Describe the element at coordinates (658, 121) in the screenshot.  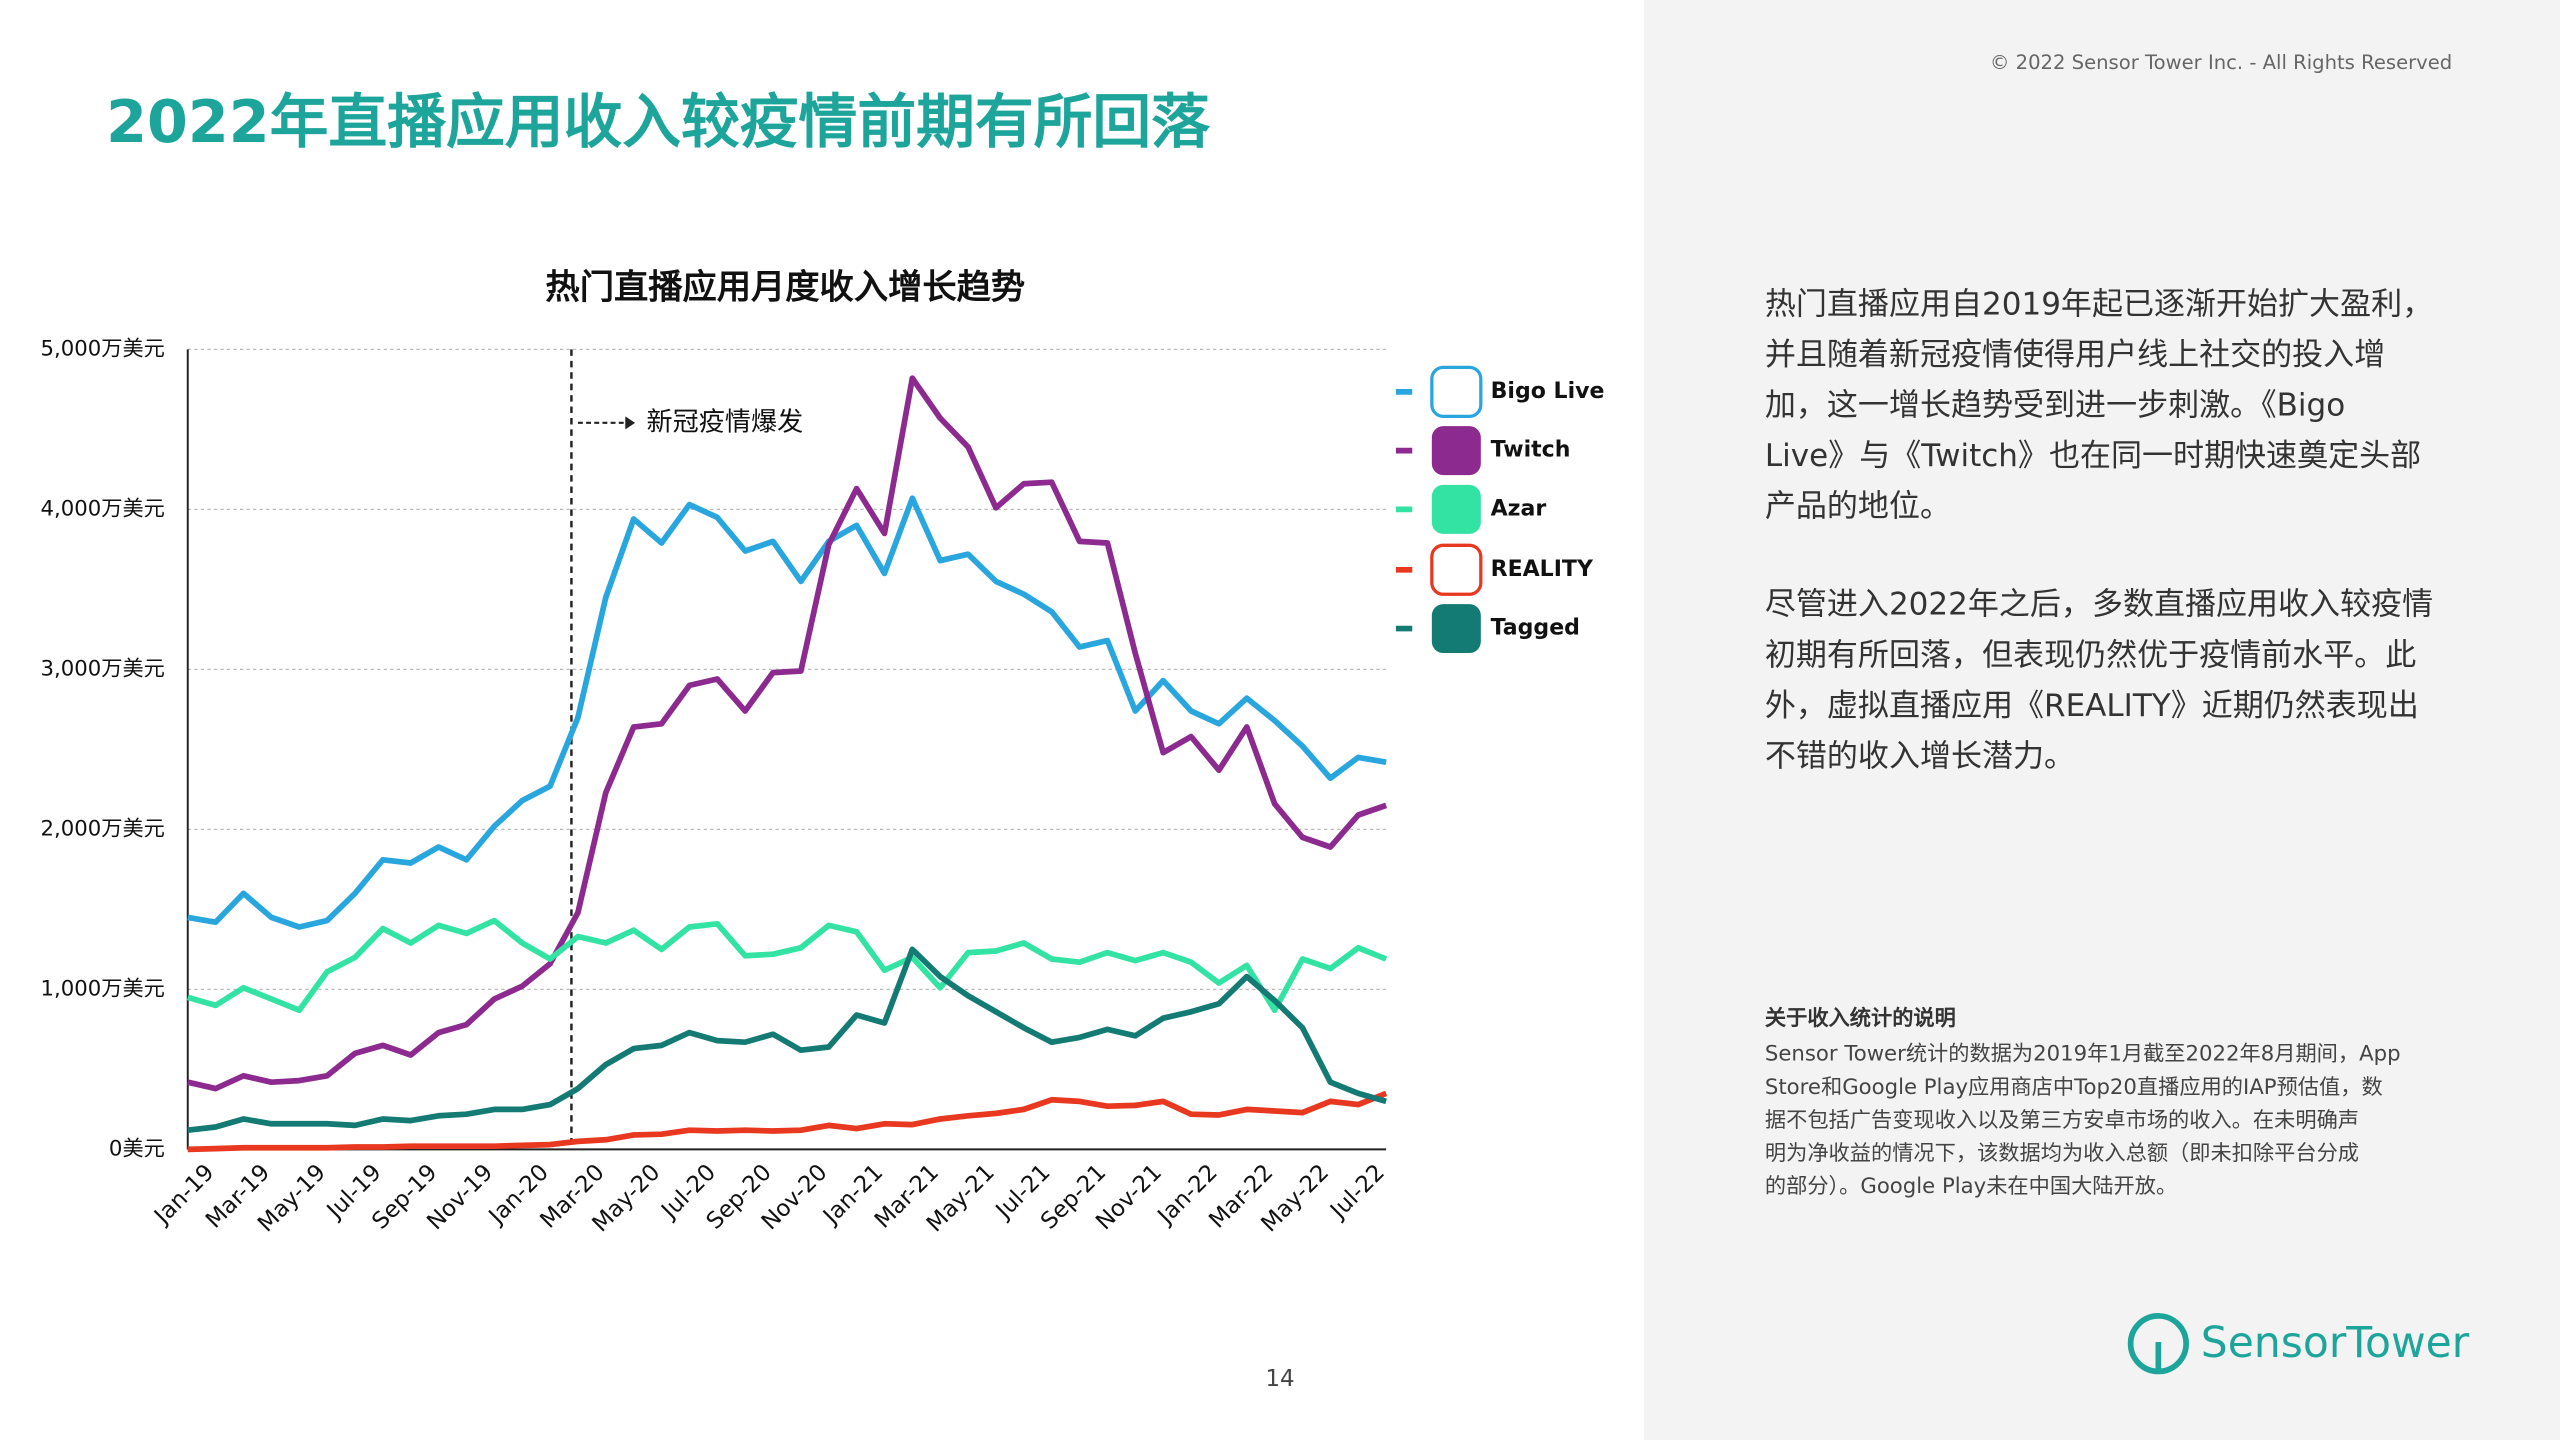
I see `page-title: 2022年直播应用收入较疫情前期有所回落` at that location.